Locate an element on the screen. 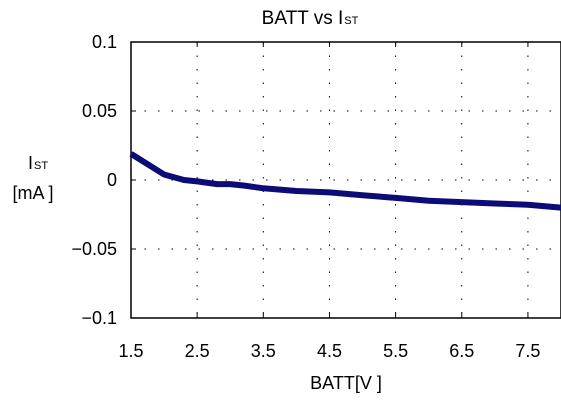  x-tick-labels: 1.5 2.5 3.5 4.5 5.5 6.5 7.5 is located at coordinates (329, 351).